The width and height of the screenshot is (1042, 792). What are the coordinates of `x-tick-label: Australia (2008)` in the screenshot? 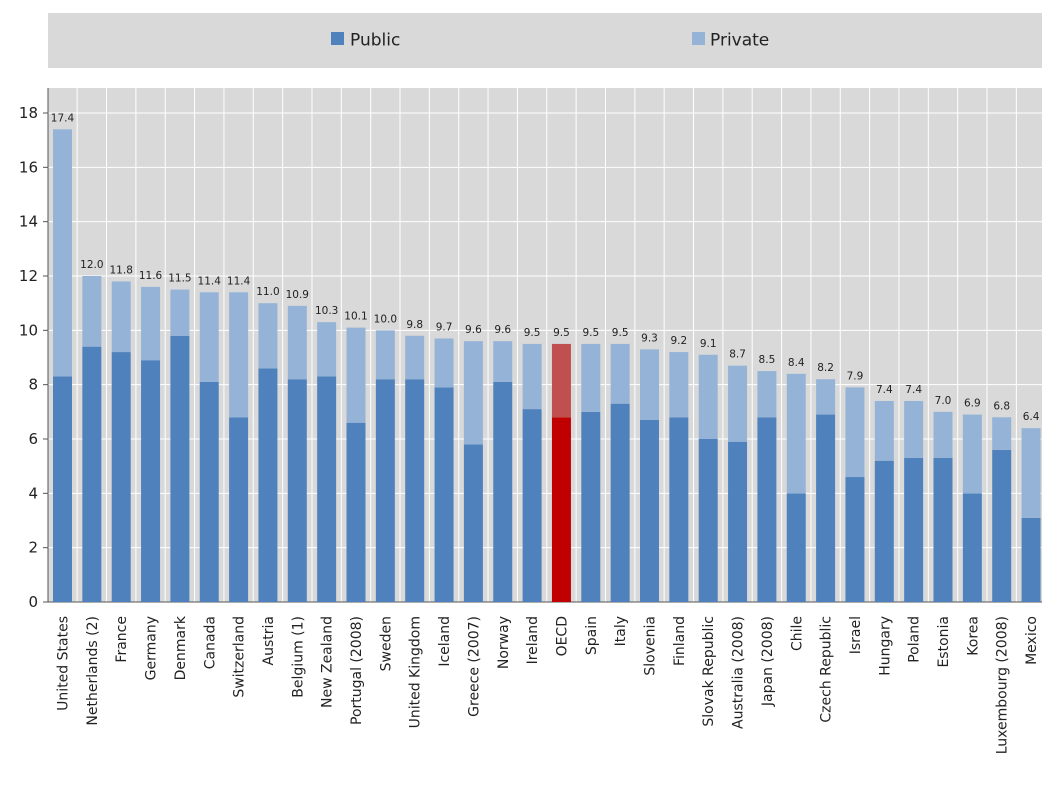 It's located at (739, 672).